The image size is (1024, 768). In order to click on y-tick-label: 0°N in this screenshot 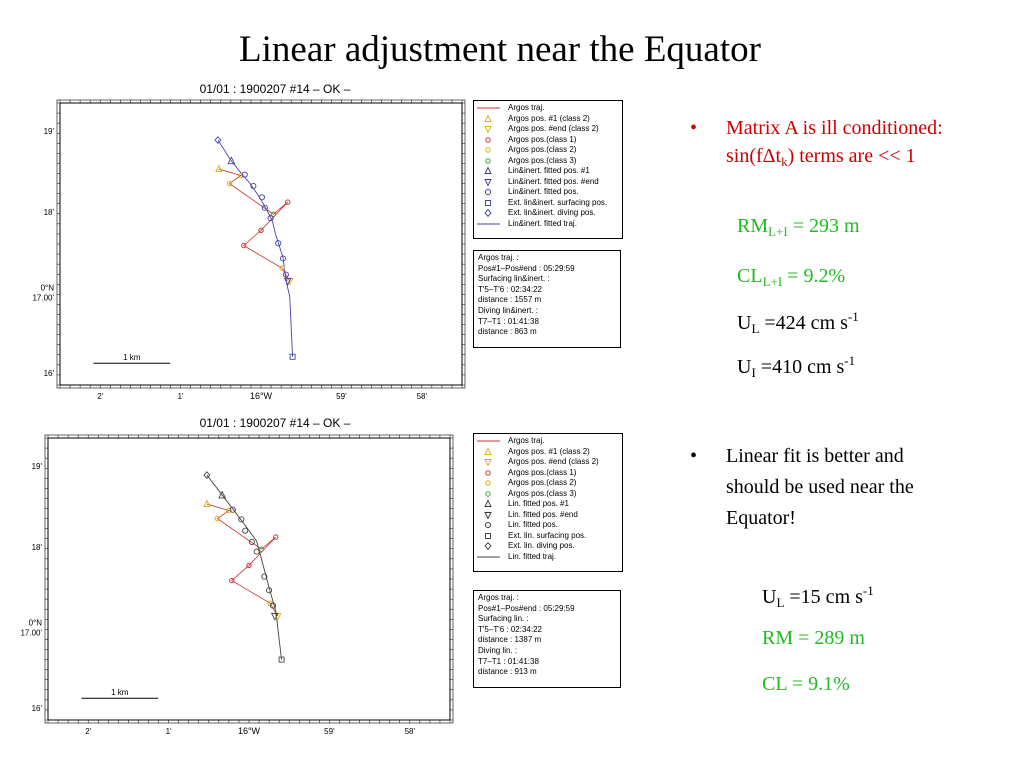, I will do `click(36, 622)`.